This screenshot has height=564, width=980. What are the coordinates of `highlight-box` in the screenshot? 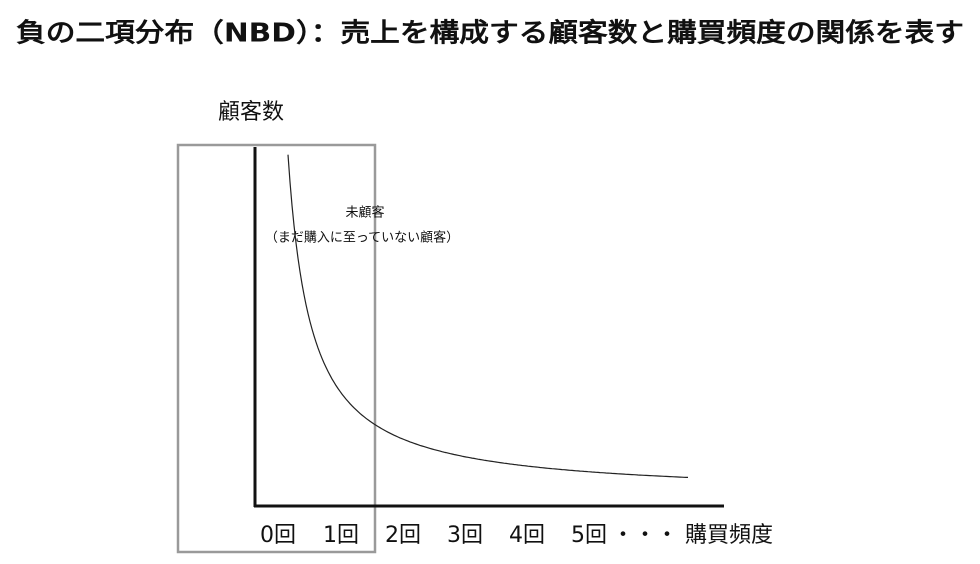 It's located at (276, 348).